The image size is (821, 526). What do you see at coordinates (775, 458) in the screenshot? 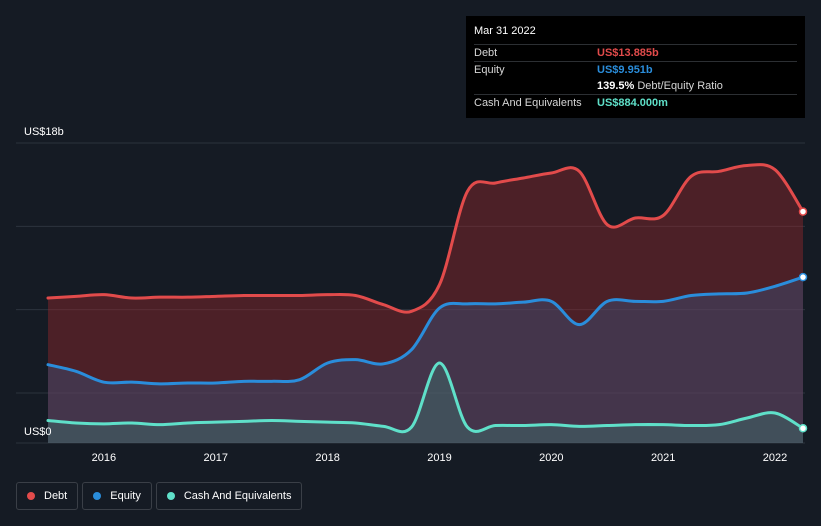
I see `x-tick-label: 2022` at bounding box center [775, 458].